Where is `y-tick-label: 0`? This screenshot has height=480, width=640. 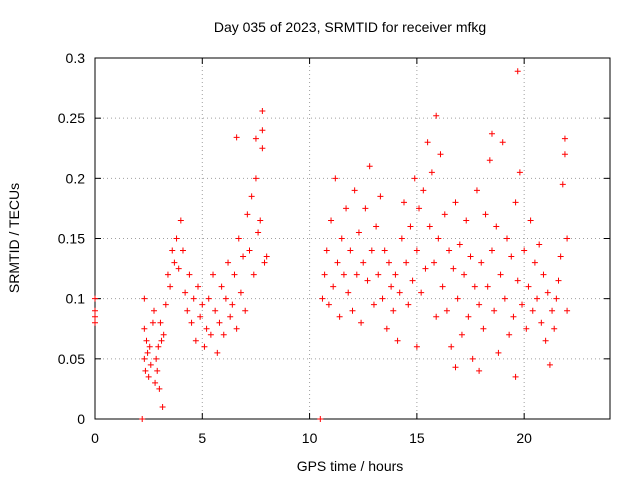
y-tick-label: 0 is located at coordinates (81, 419).